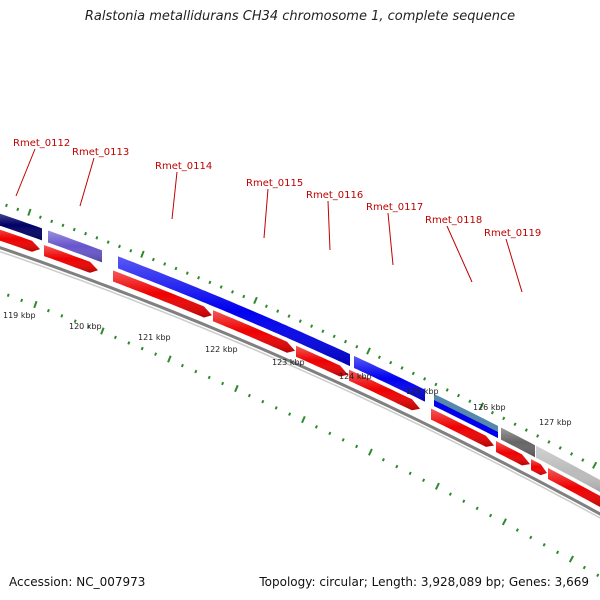  I want to click on scale-label: 127 kbp, so click(555, 422).